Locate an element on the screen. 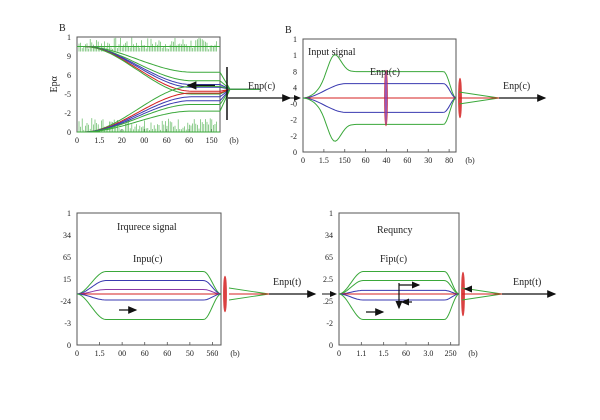 The height and width of the screenshot is (420, 600). inner-label: Fipι(c) is located at coordinates (393, 259).